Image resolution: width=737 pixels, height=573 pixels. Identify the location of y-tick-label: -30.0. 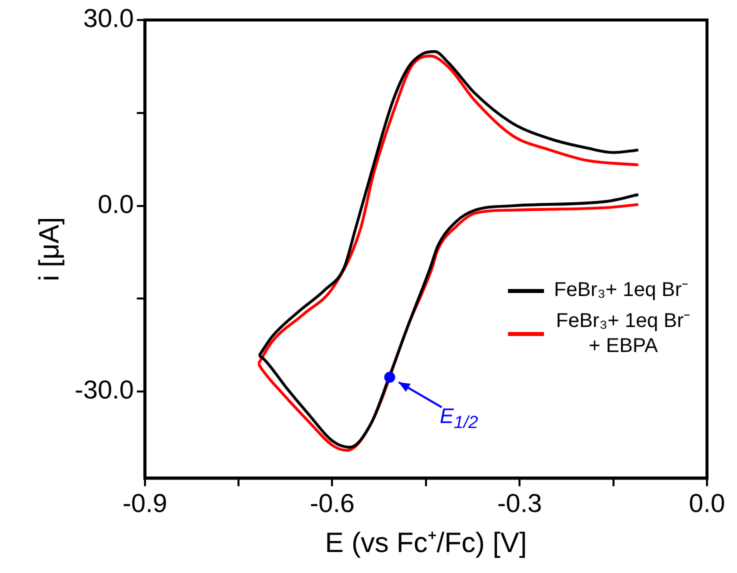
(104, 389).